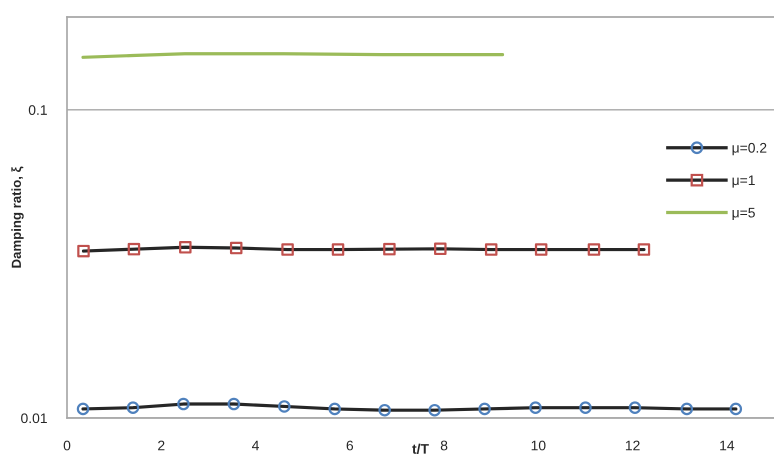 This screenshot has width=774, height=474. What do you see at coordinates (34, 418) in the screenshot?
I see `y-tick-label: 0.01` at bounding box center [34, 418].